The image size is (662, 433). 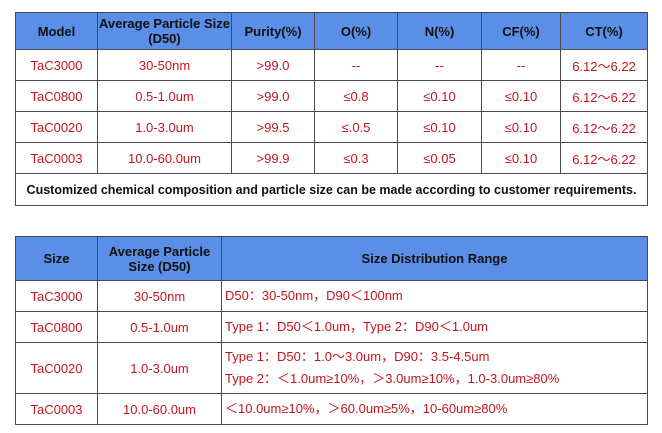 What do you see at coordinates (273, 127) in the screenshot?
I see `purity-cell: >99.5` at bounding box center [273, 127].